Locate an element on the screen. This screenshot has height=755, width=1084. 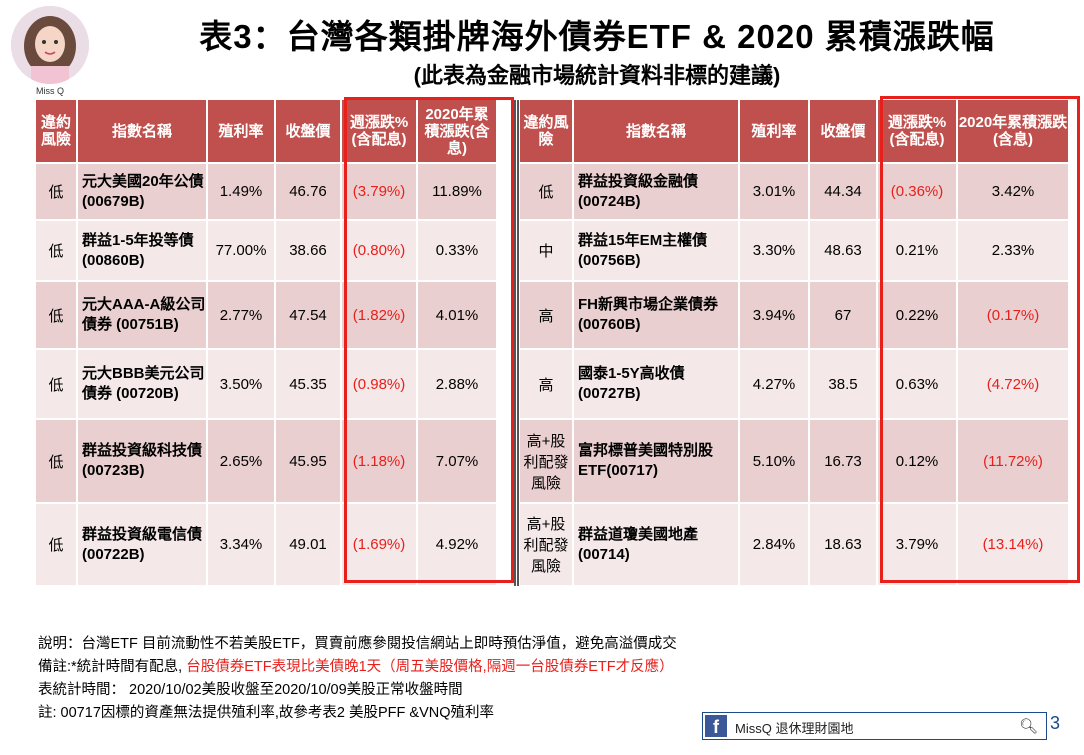
yield-cell: 2.84% is located at coordinates (774, 544).